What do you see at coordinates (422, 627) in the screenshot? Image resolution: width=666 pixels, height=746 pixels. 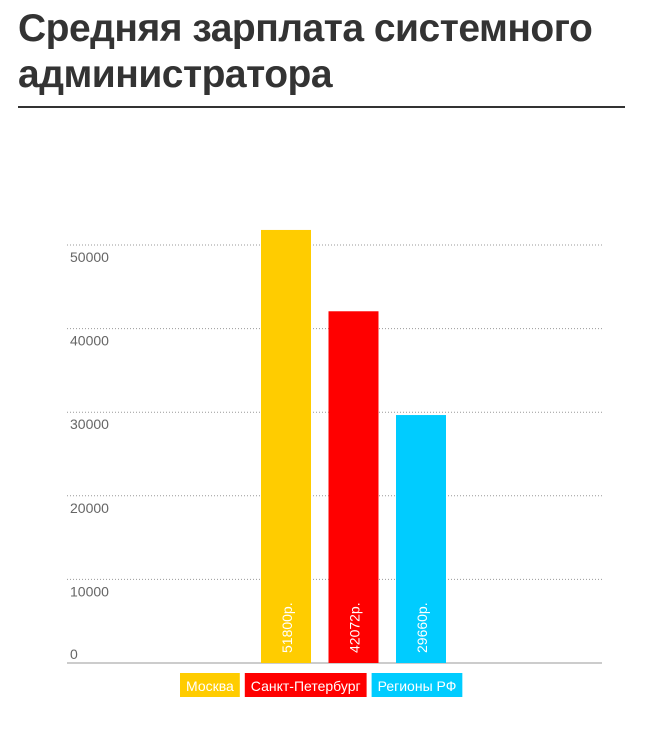 I see `data-label: 29660р.` at bounding box center [422, 627].